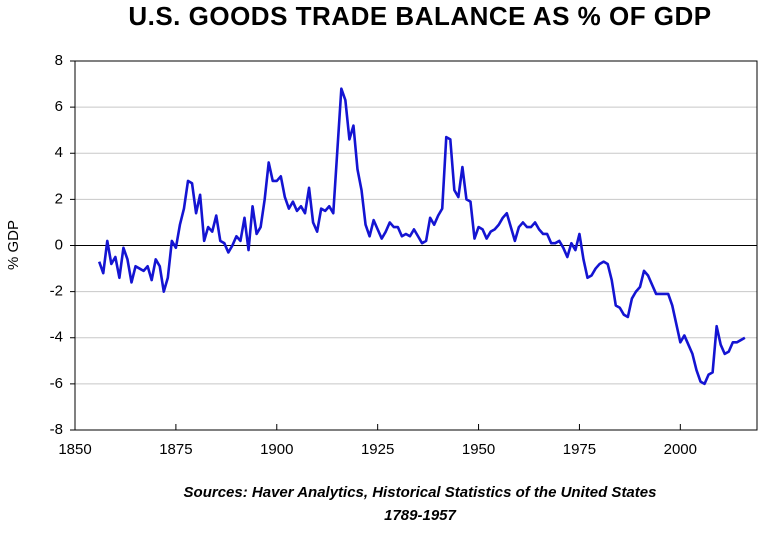 This screenshot has height=534, width=762. I want to click on y-tick-label: 6, so click(59, 106).